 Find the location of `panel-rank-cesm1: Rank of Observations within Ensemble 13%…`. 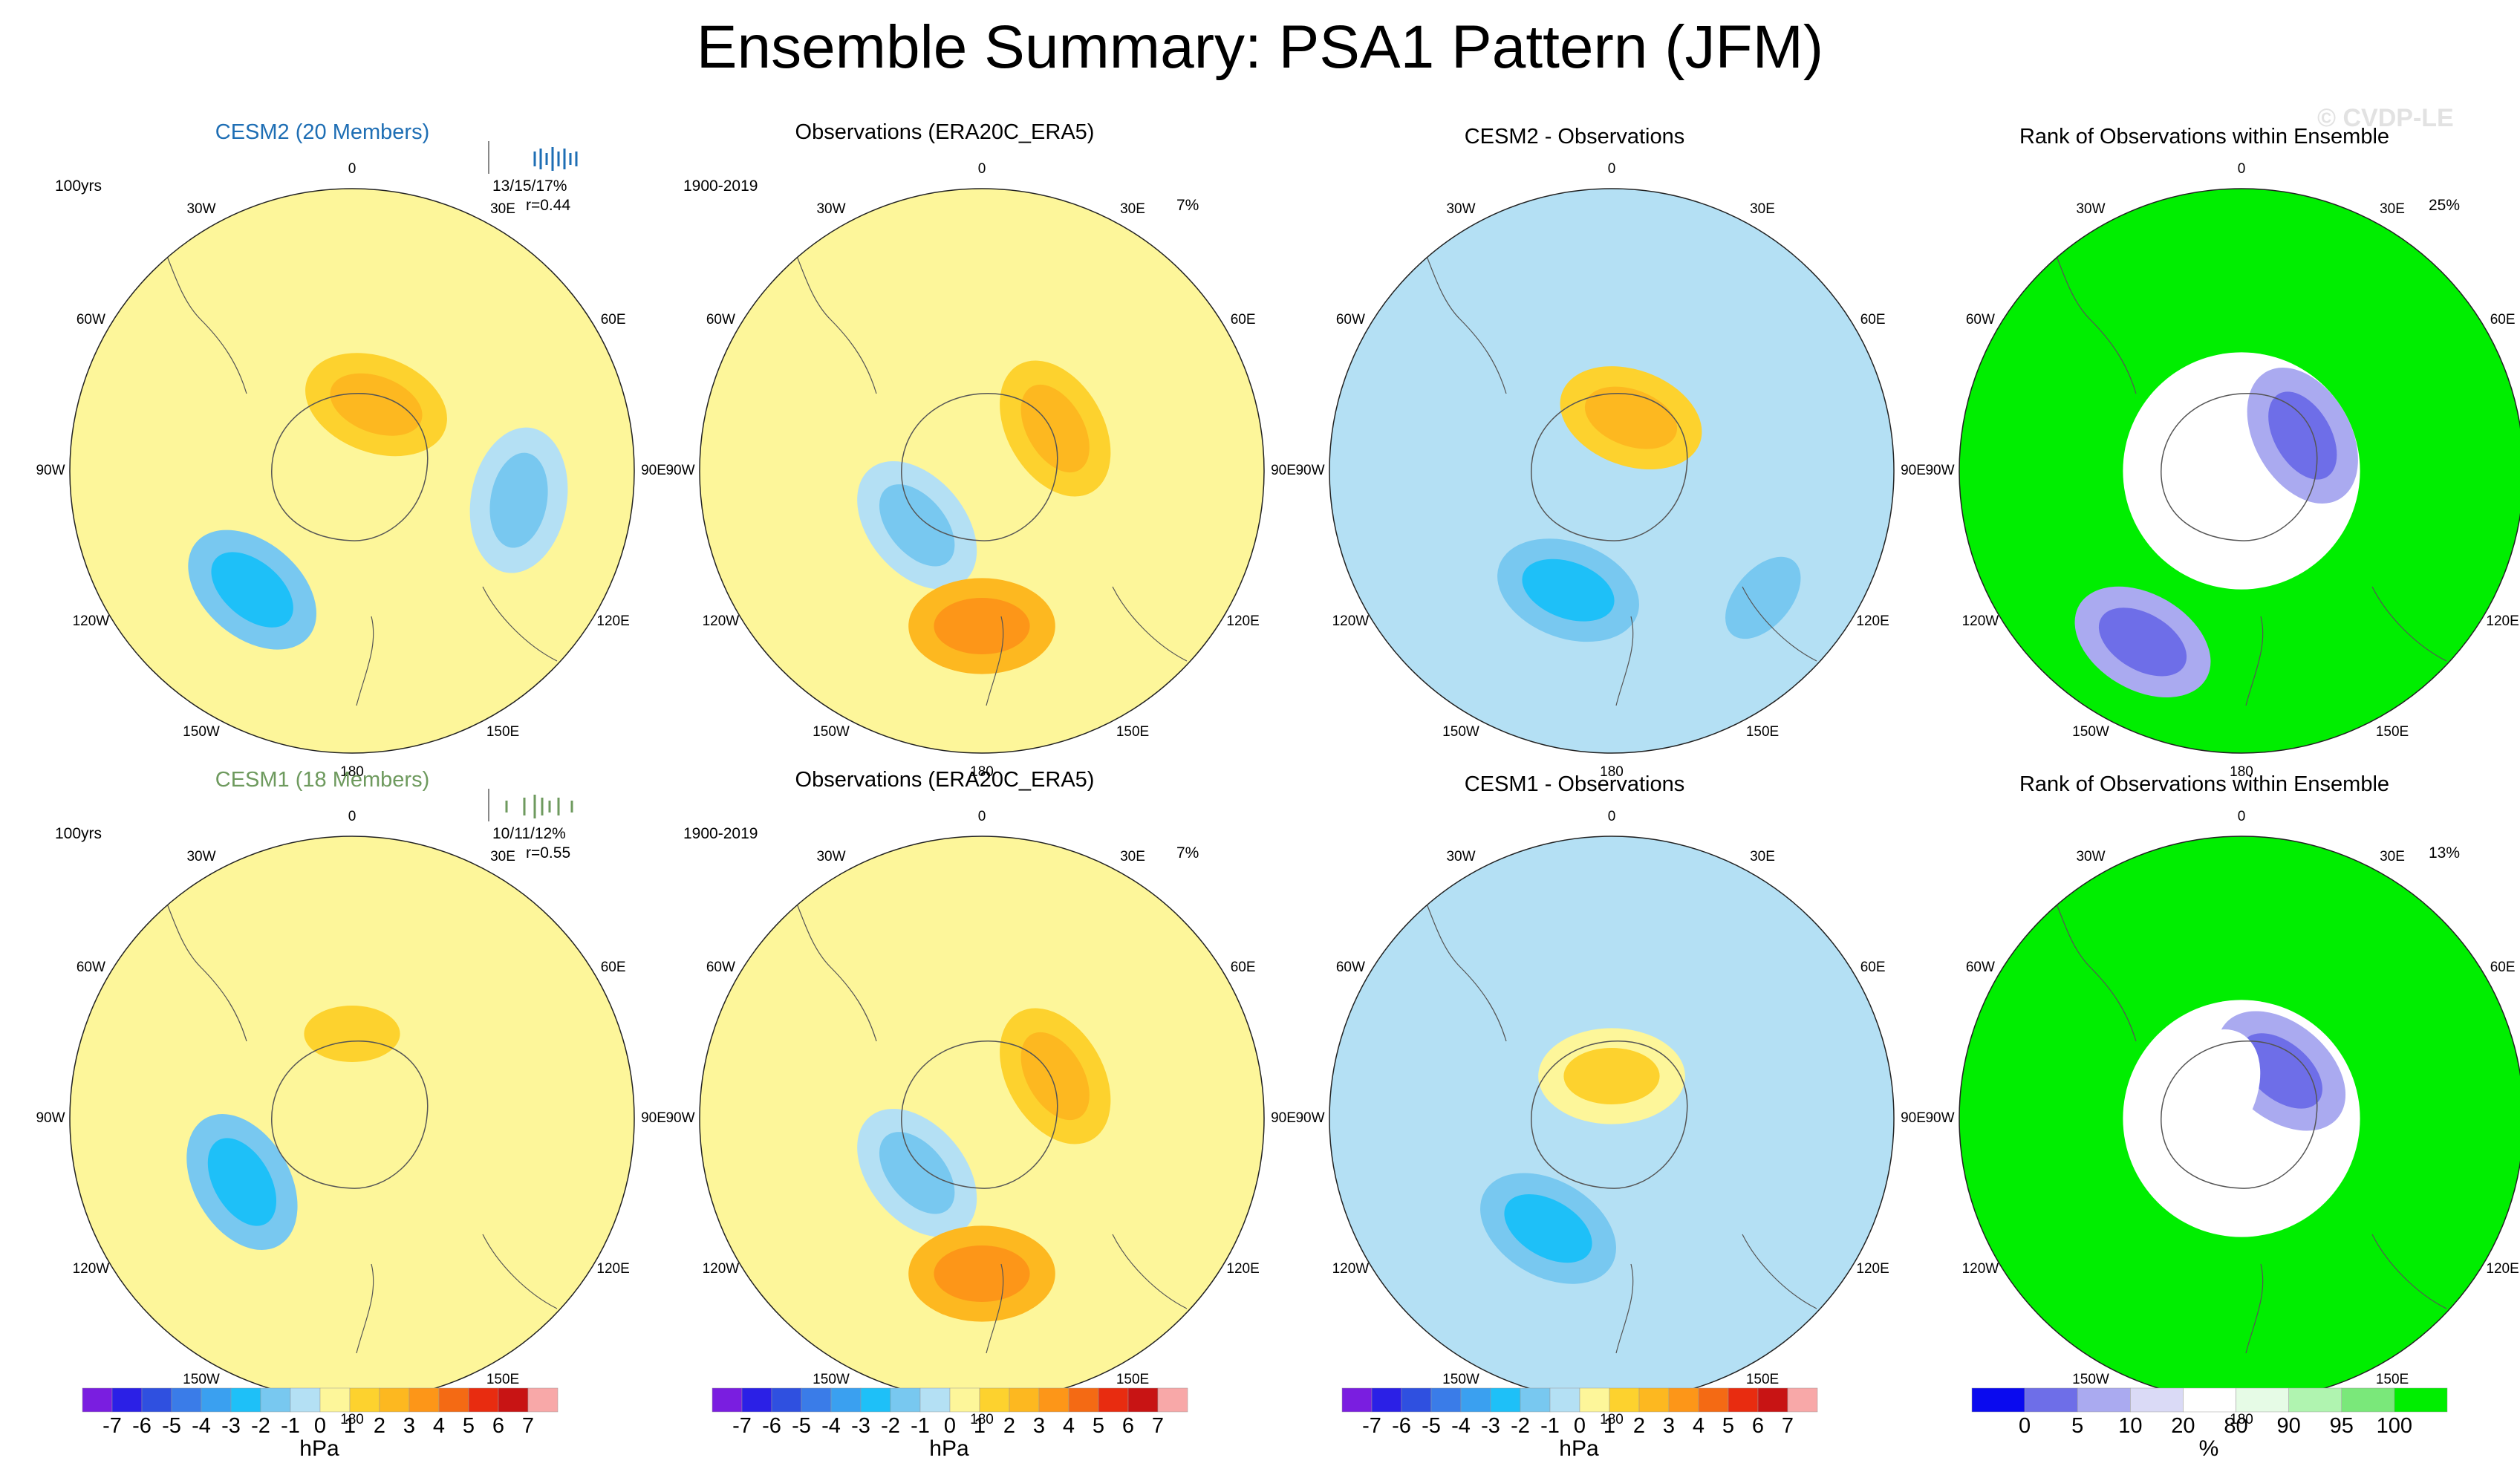

panel-rank-cesm1: Rank of Observations within Ensemble 13%… is located at coordinates (2204, 1096).